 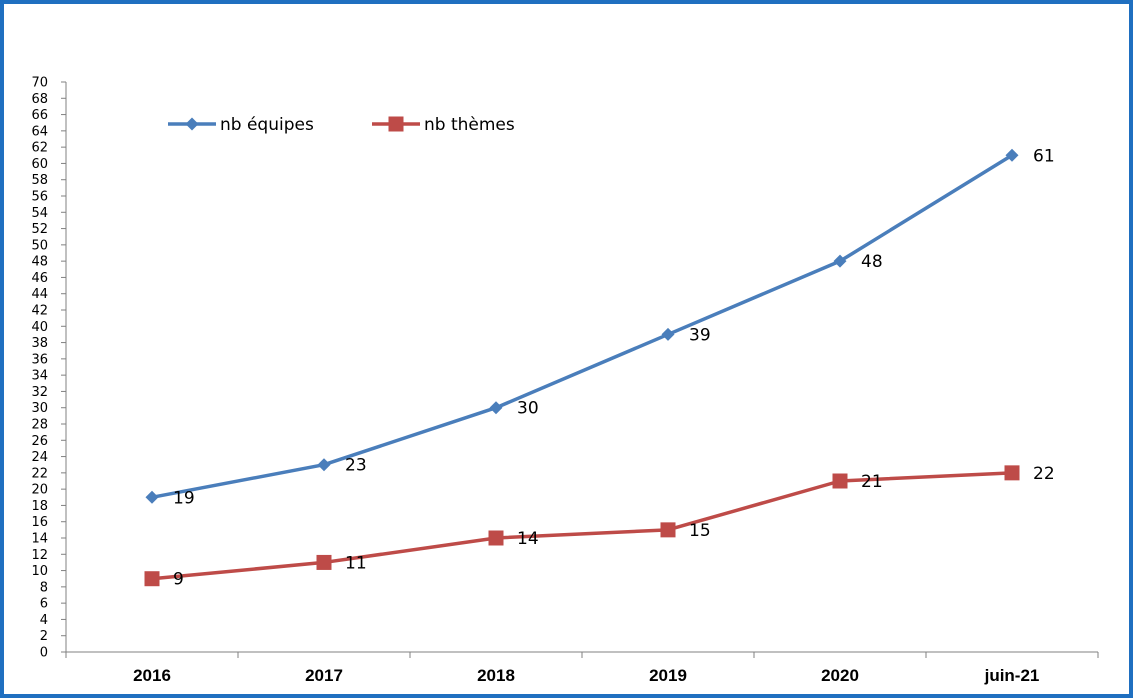 I want to click on legend-entry: nb thèmes, so click(x=443, y=125).